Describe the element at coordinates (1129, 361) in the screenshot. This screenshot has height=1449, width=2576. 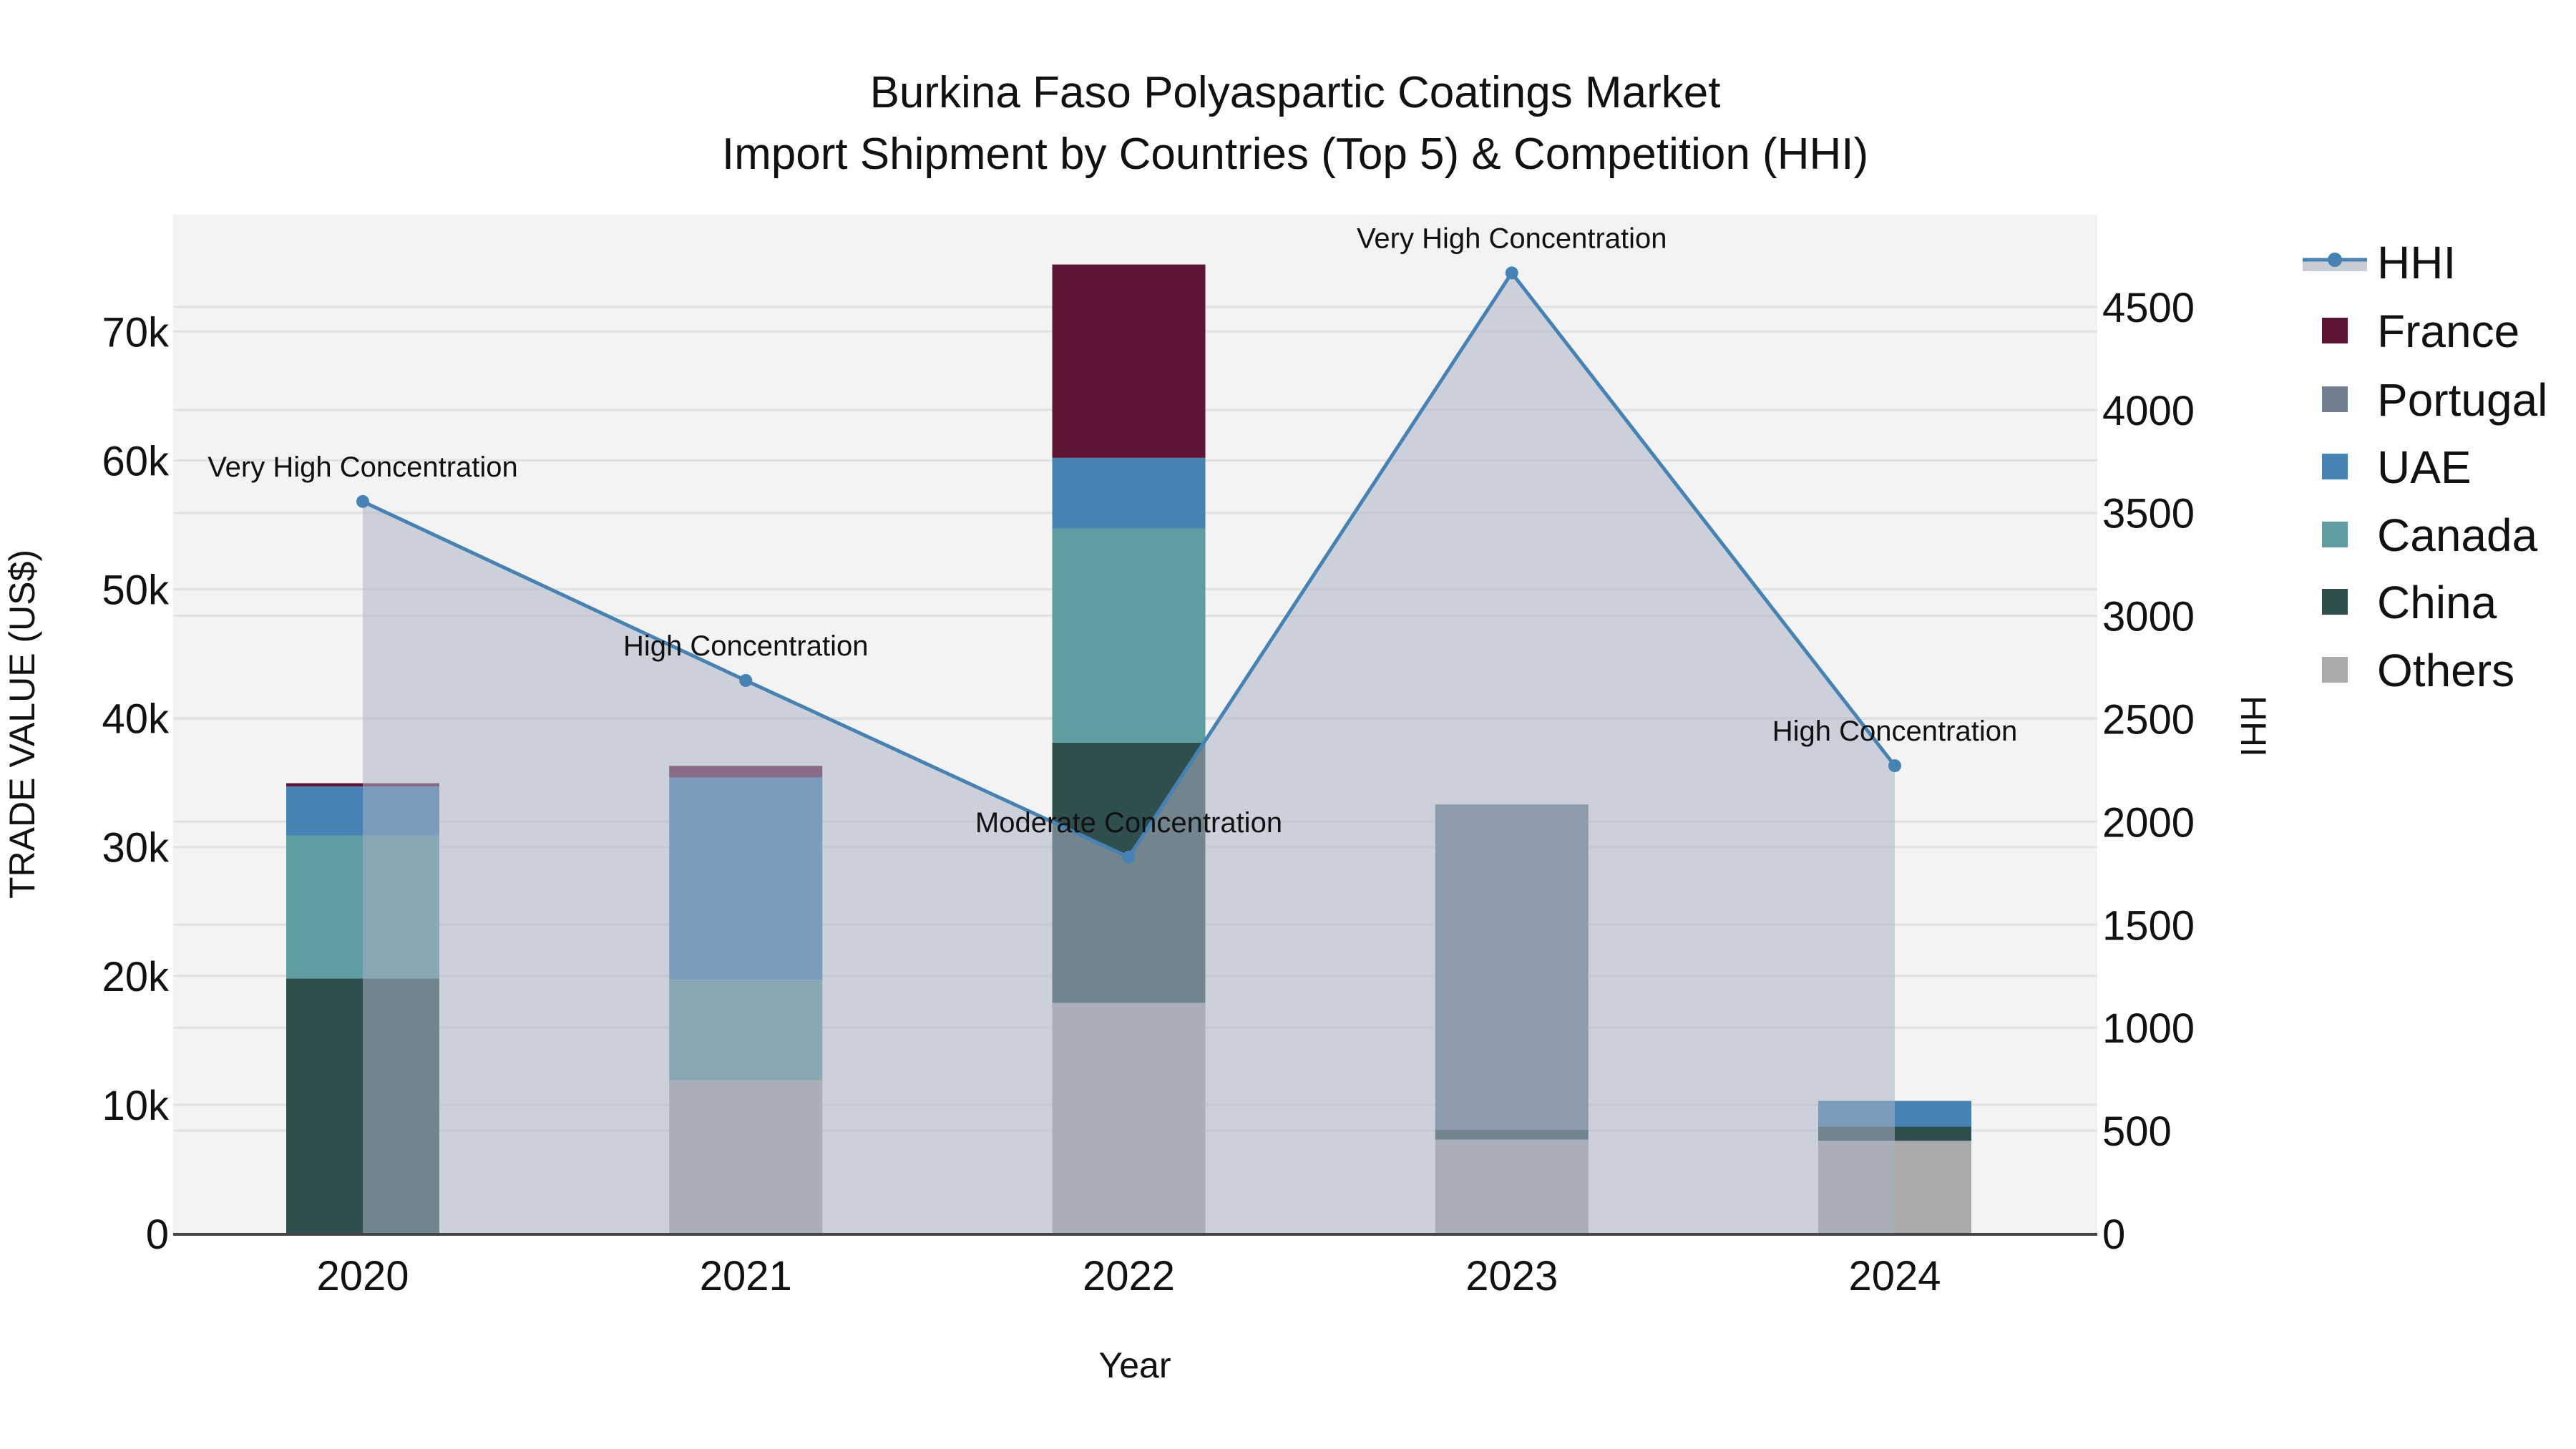
I see `bar-segment-france-2022` at that location.